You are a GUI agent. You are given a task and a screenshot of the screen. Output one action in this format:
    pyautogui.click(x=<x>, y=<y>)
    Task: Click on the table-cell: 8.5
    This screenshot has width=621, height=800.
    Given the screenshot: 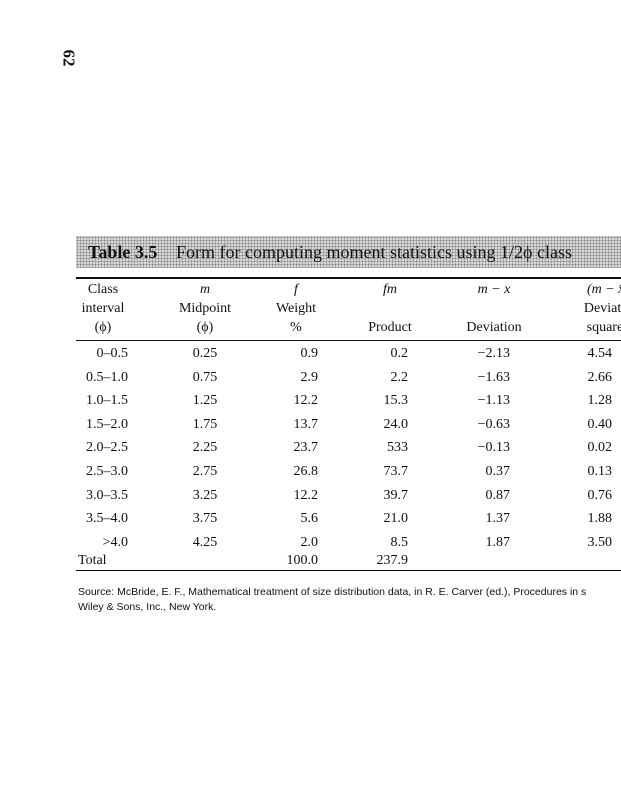 What is the action you would take?
    pyautogui.click(x=399, y=542)
    